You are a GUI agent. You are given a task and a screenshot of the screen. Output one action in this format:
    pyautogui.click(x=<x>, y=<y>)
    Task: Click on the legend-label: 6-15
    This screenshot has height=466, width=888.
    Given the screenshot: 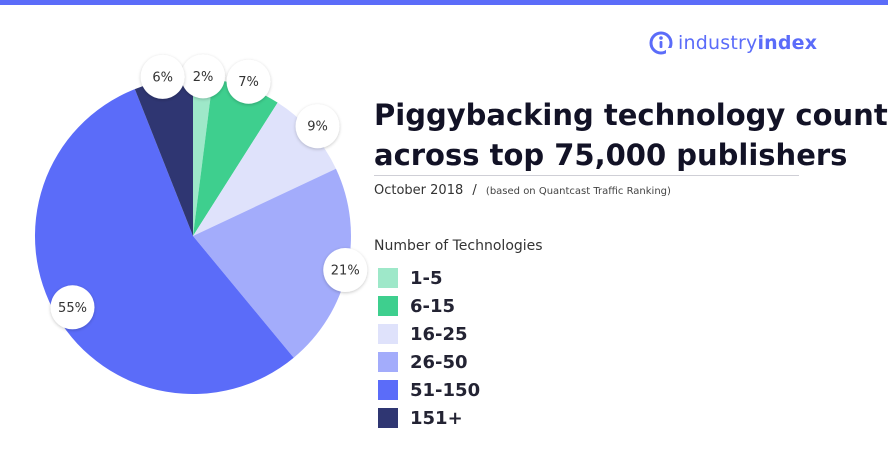 What is the action you would take?
    pyautogui.click(x=433, y=306)
    